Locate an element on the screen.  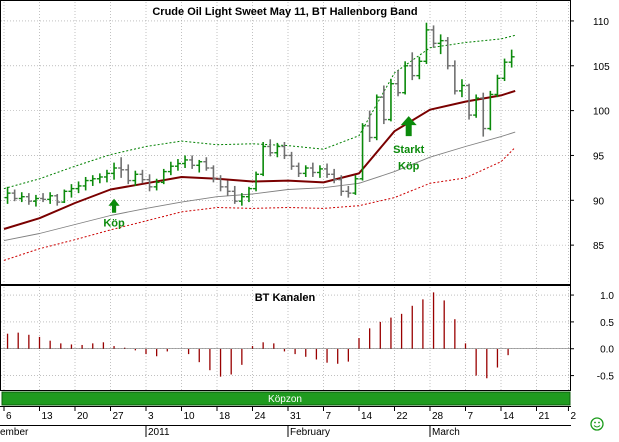
smiley-icon is located at coordinates (597, 424).